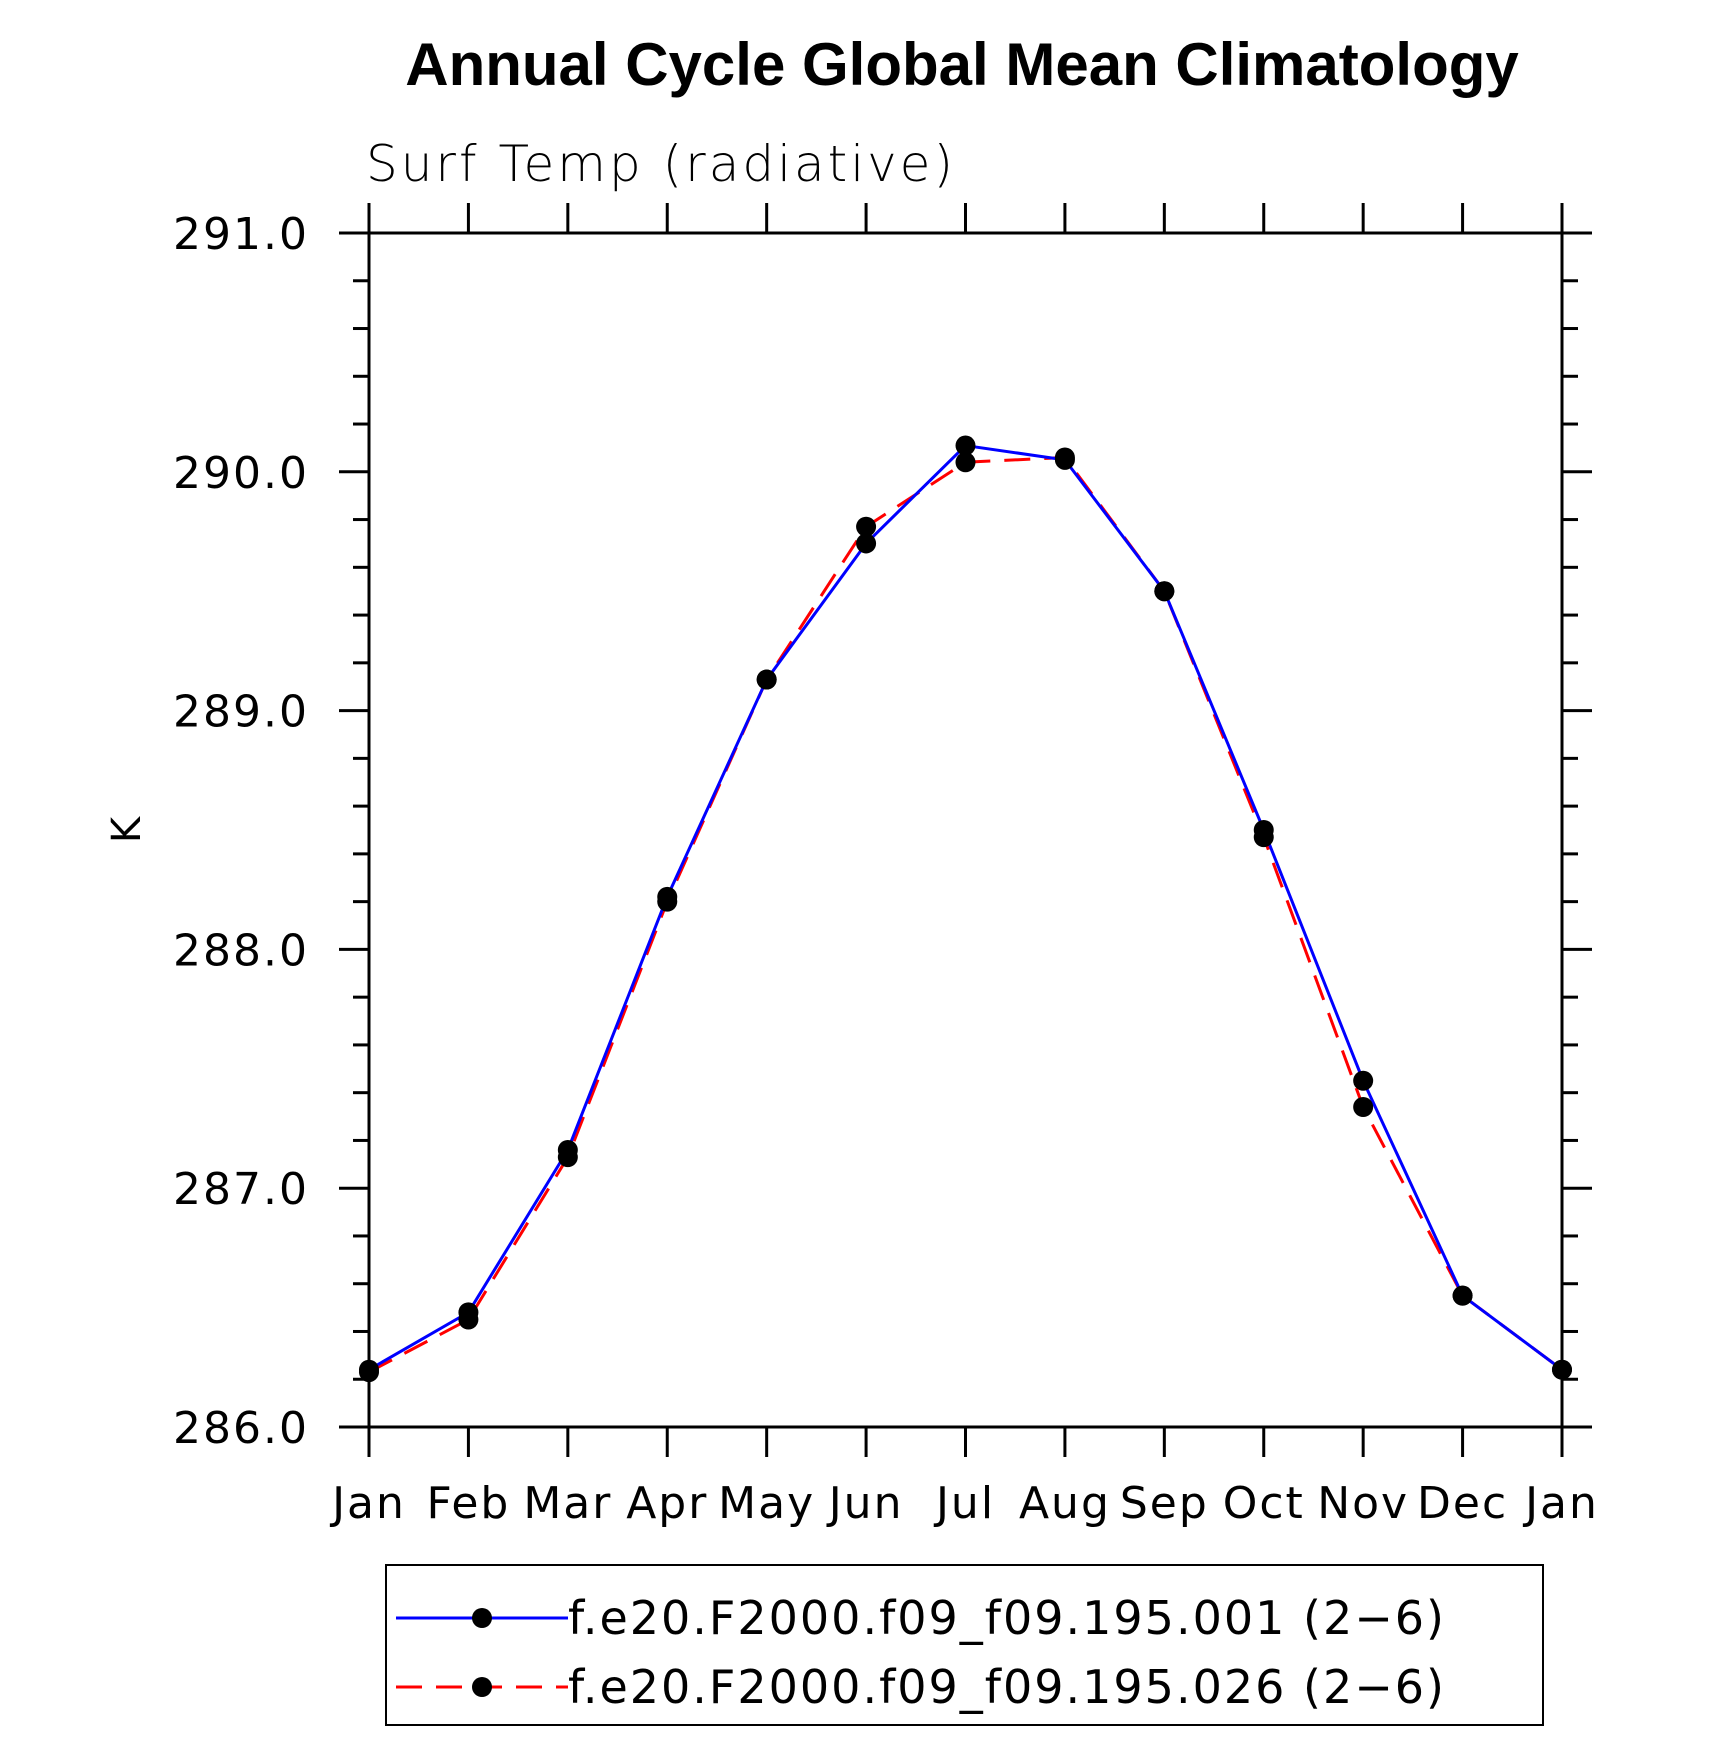  Describe the element at coordinates (241, 950) in the screenshot. I see `y-tick-label: 288.0` at that location.